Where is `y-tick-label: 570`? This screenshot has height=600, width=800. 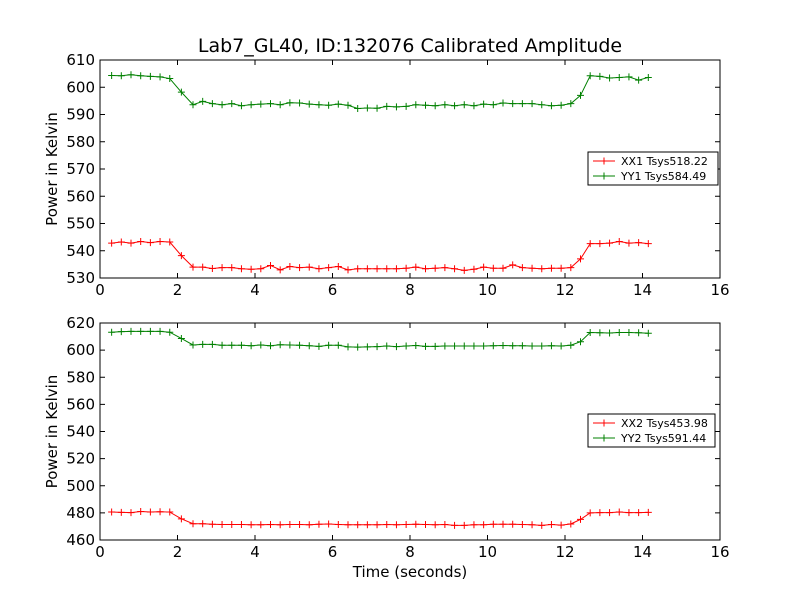 y-tick-label: 570 is located at coordinates (80, 169).